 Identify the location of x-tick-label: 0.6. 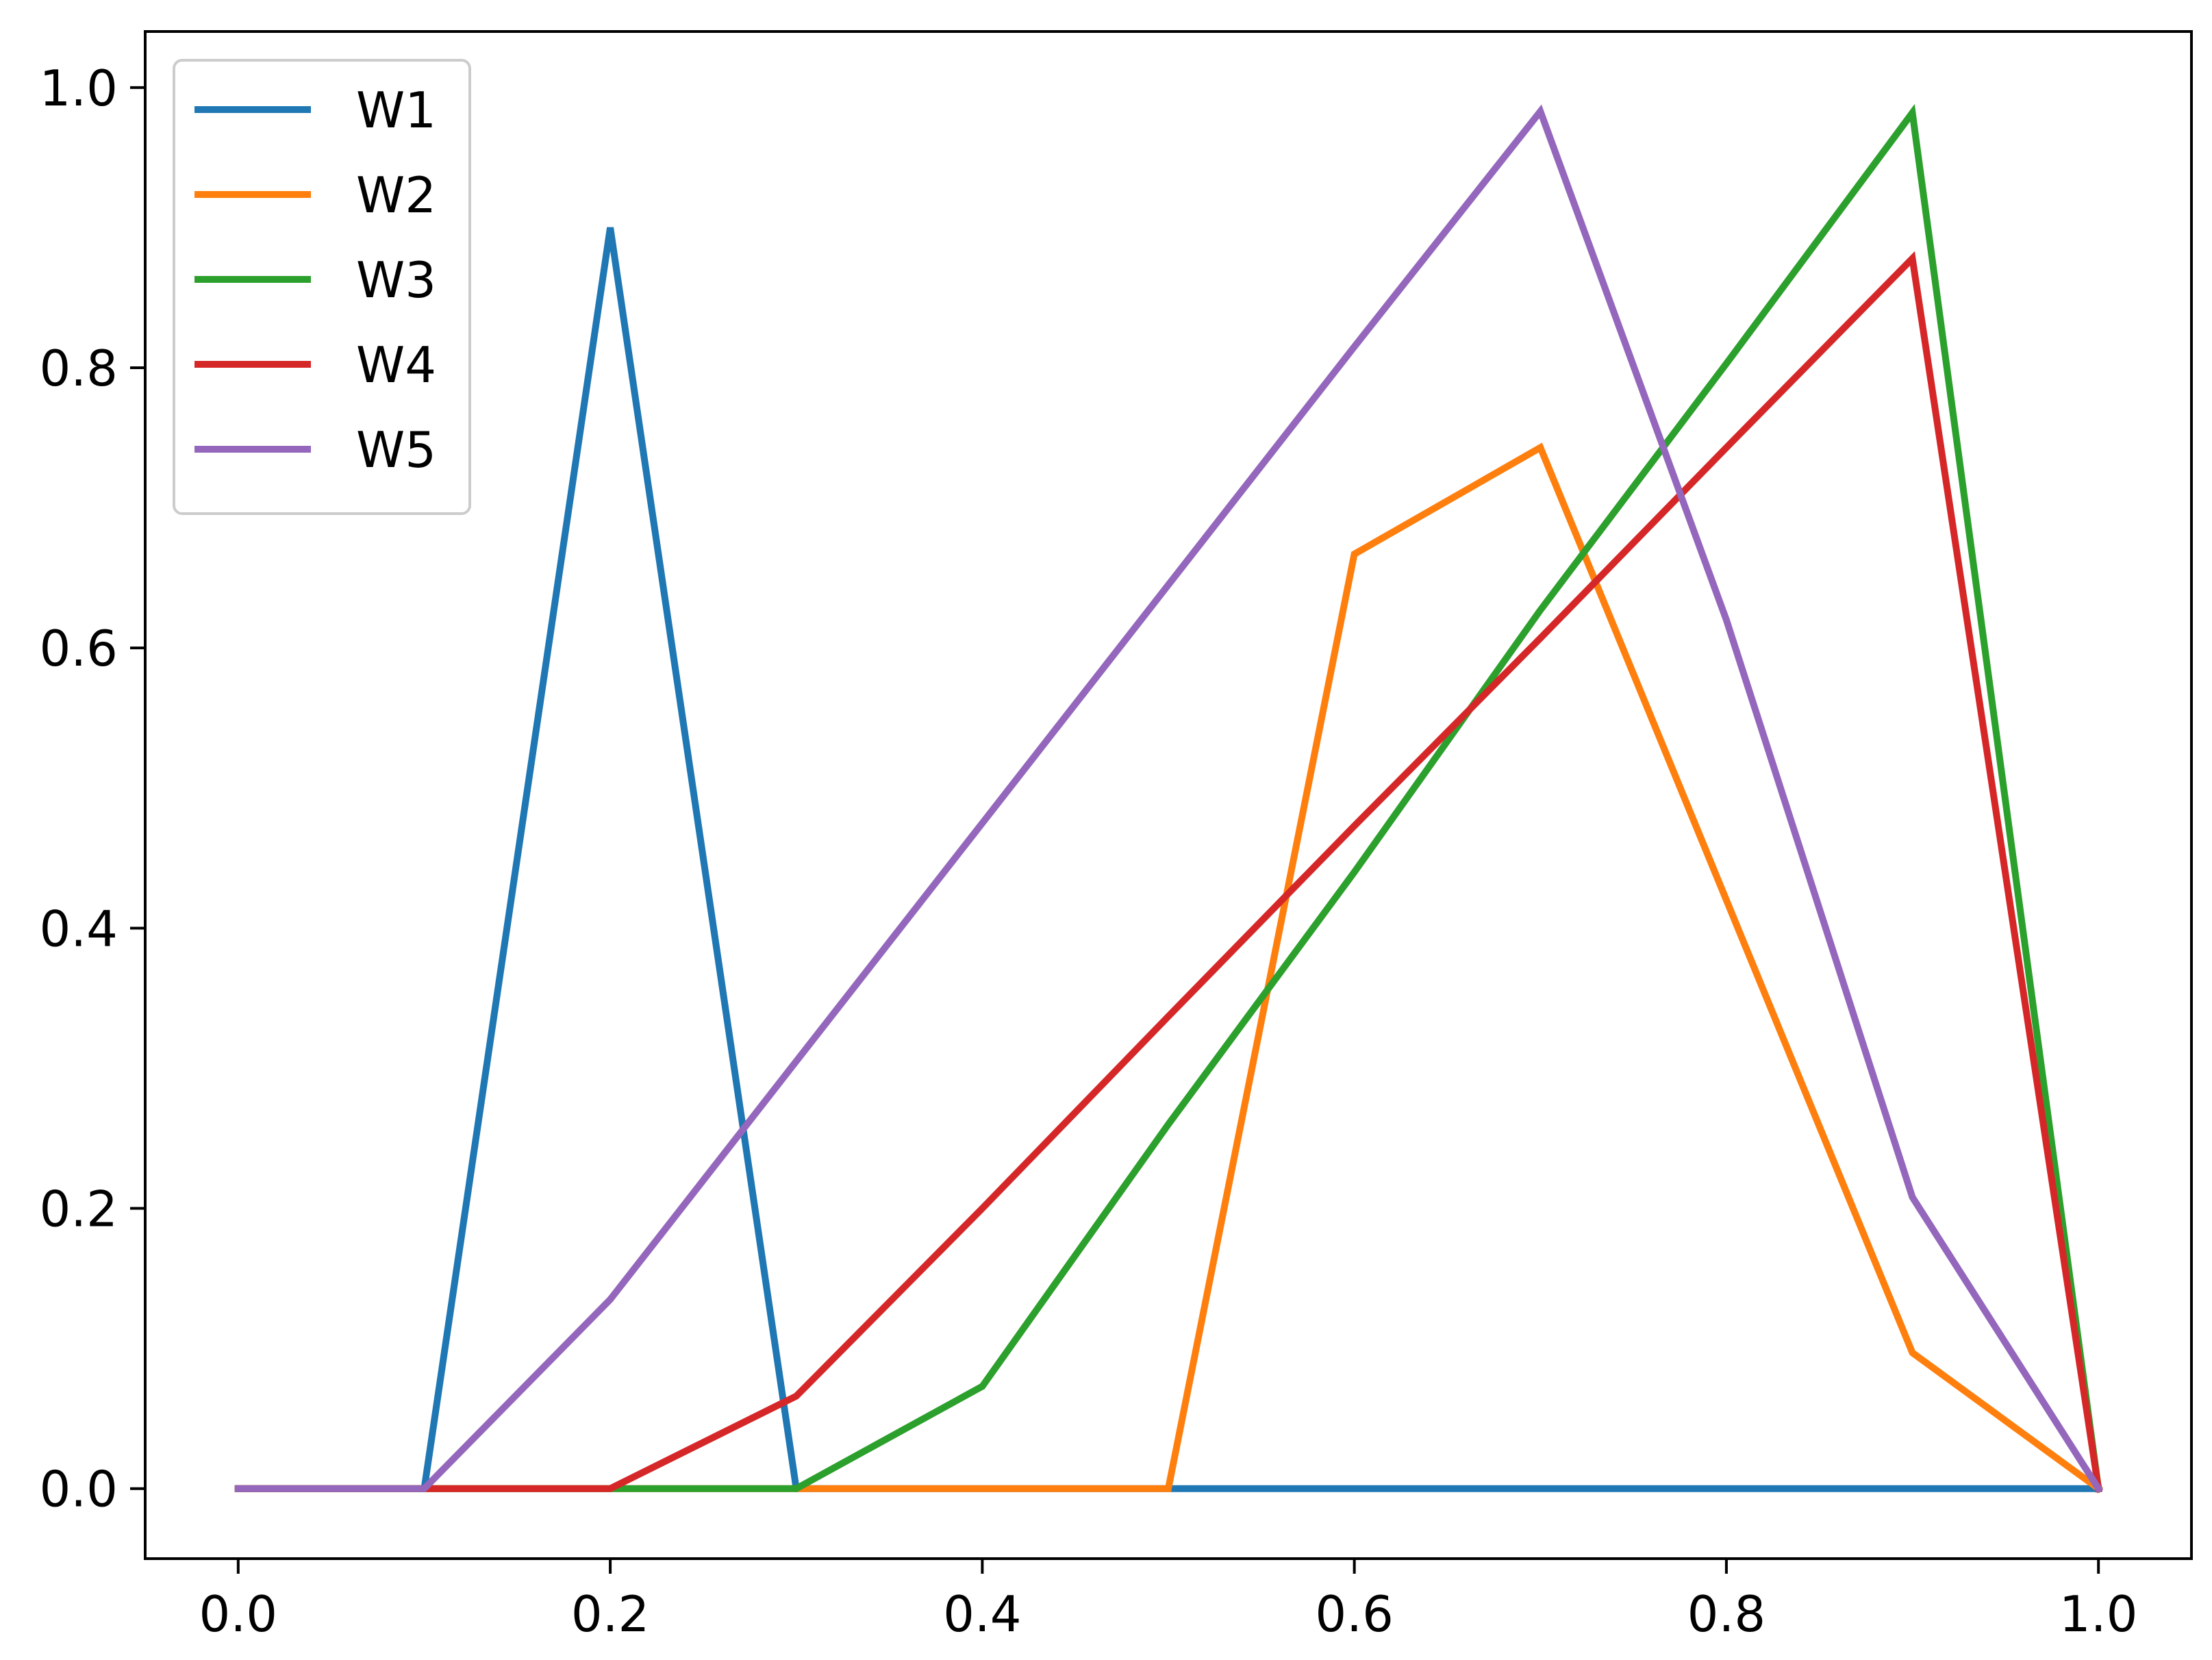
(1354, 1614).